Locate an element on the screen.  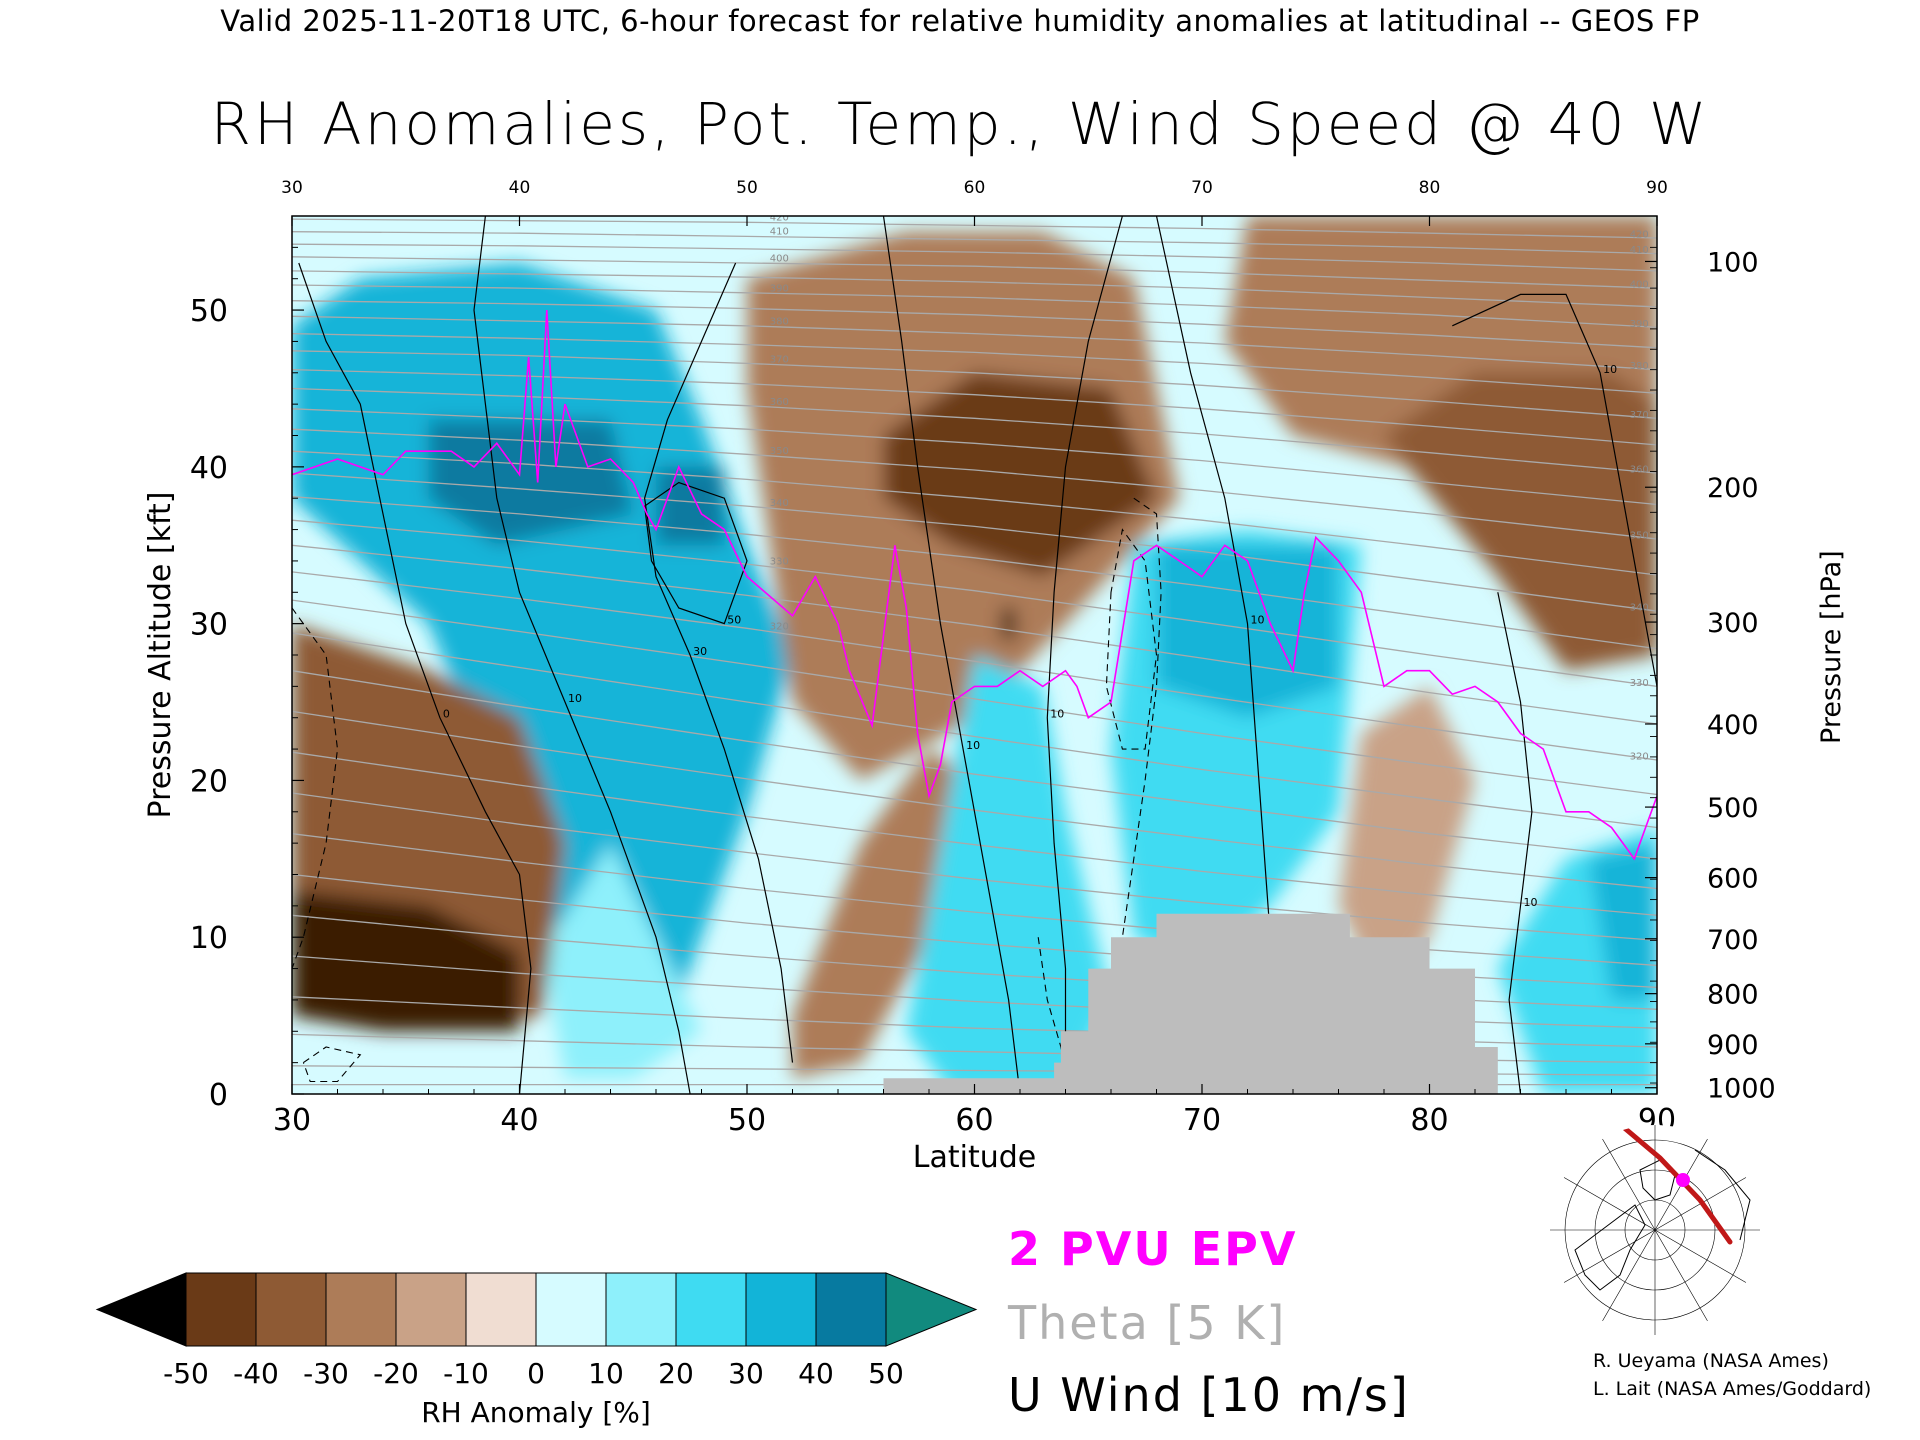
x-tick-label: 70 is located at coordinates (1202, 1120).